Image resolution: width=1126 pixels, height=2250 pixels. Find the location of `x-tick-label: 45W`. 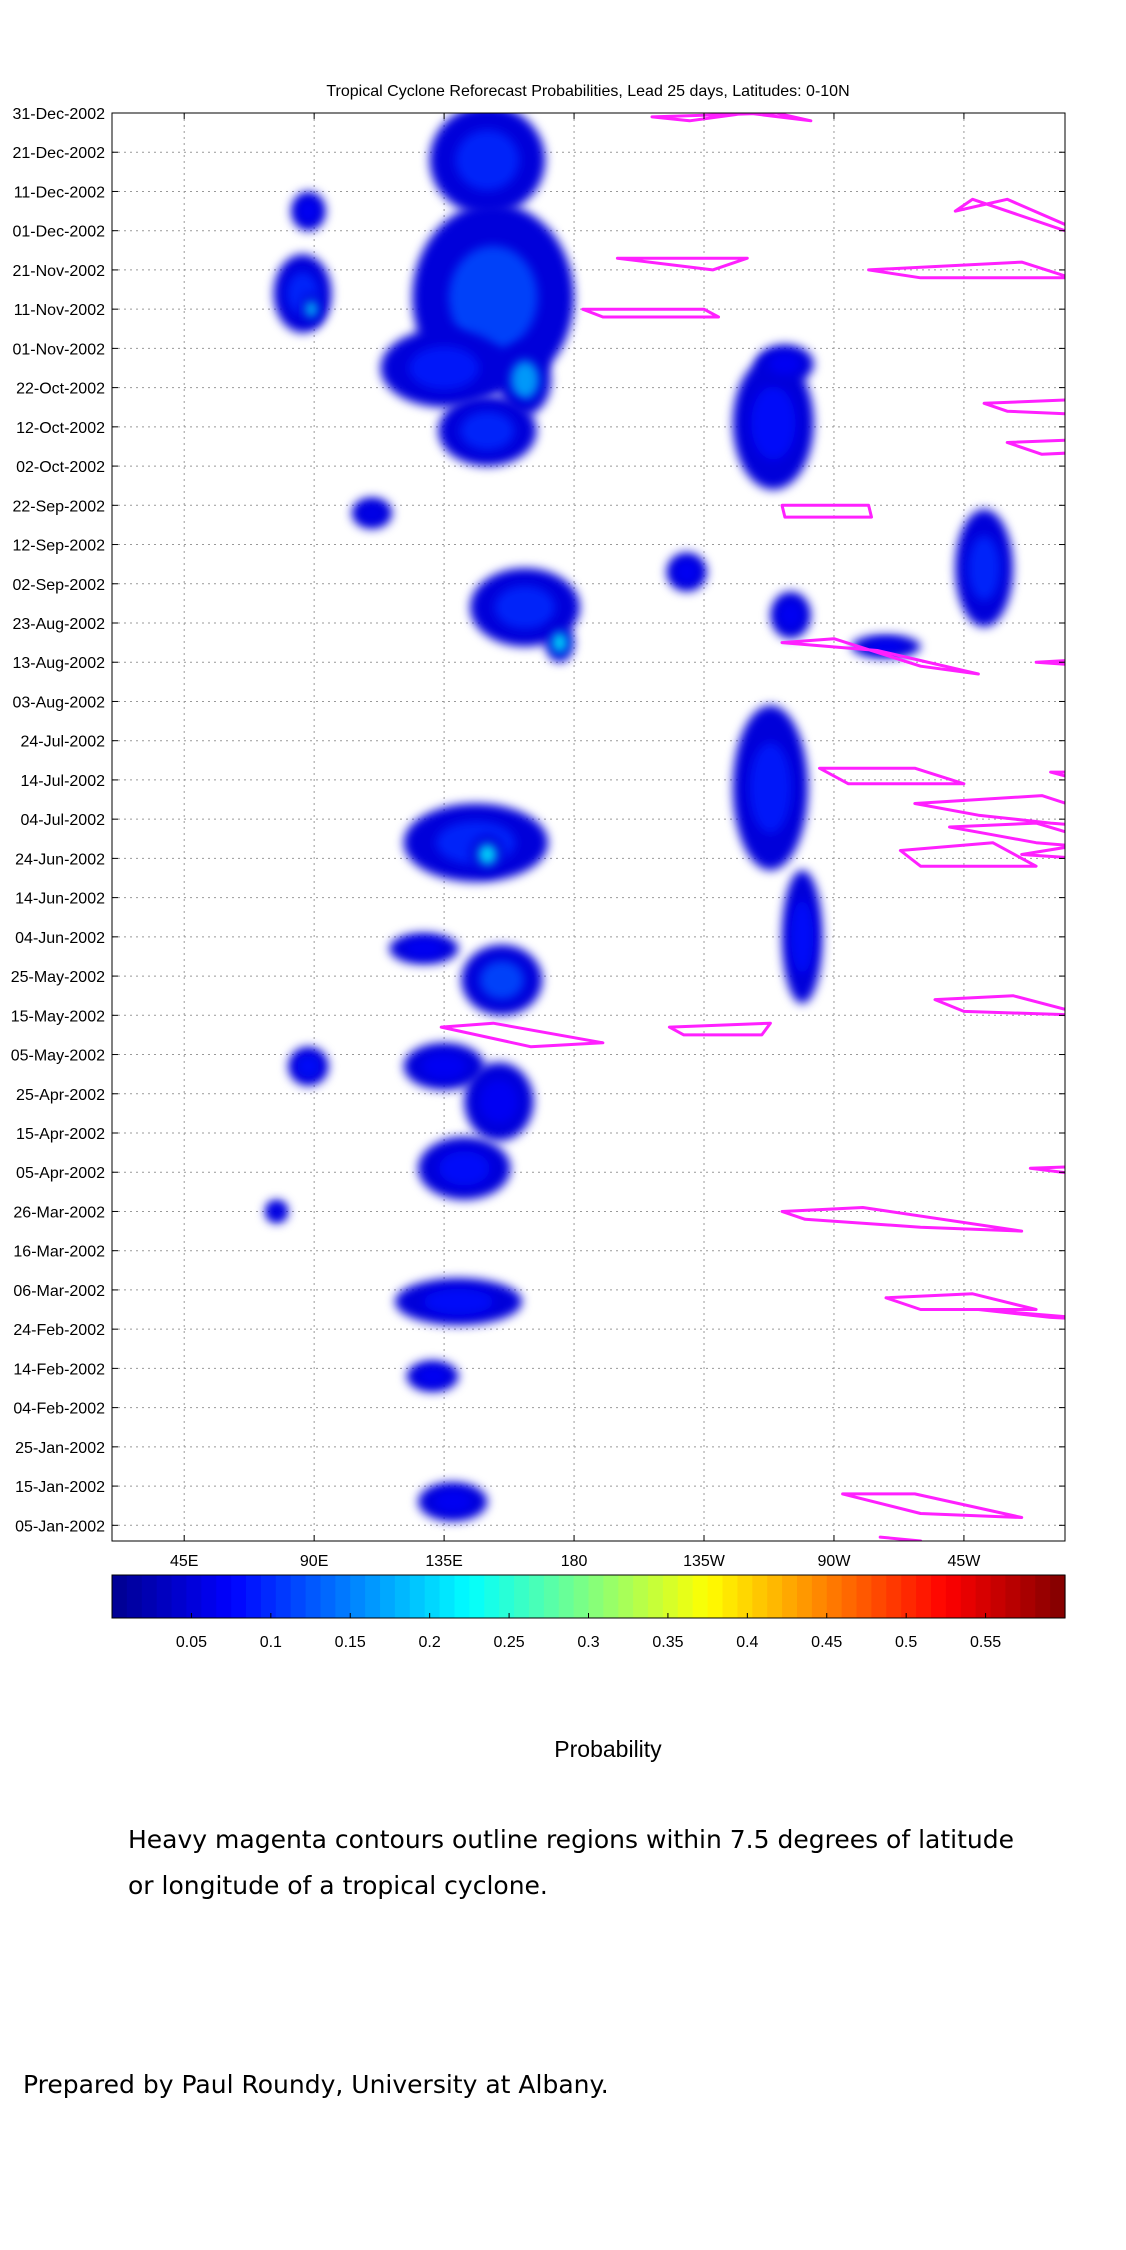

x-tick-label: 45W is located at coordinates (964, 1561).